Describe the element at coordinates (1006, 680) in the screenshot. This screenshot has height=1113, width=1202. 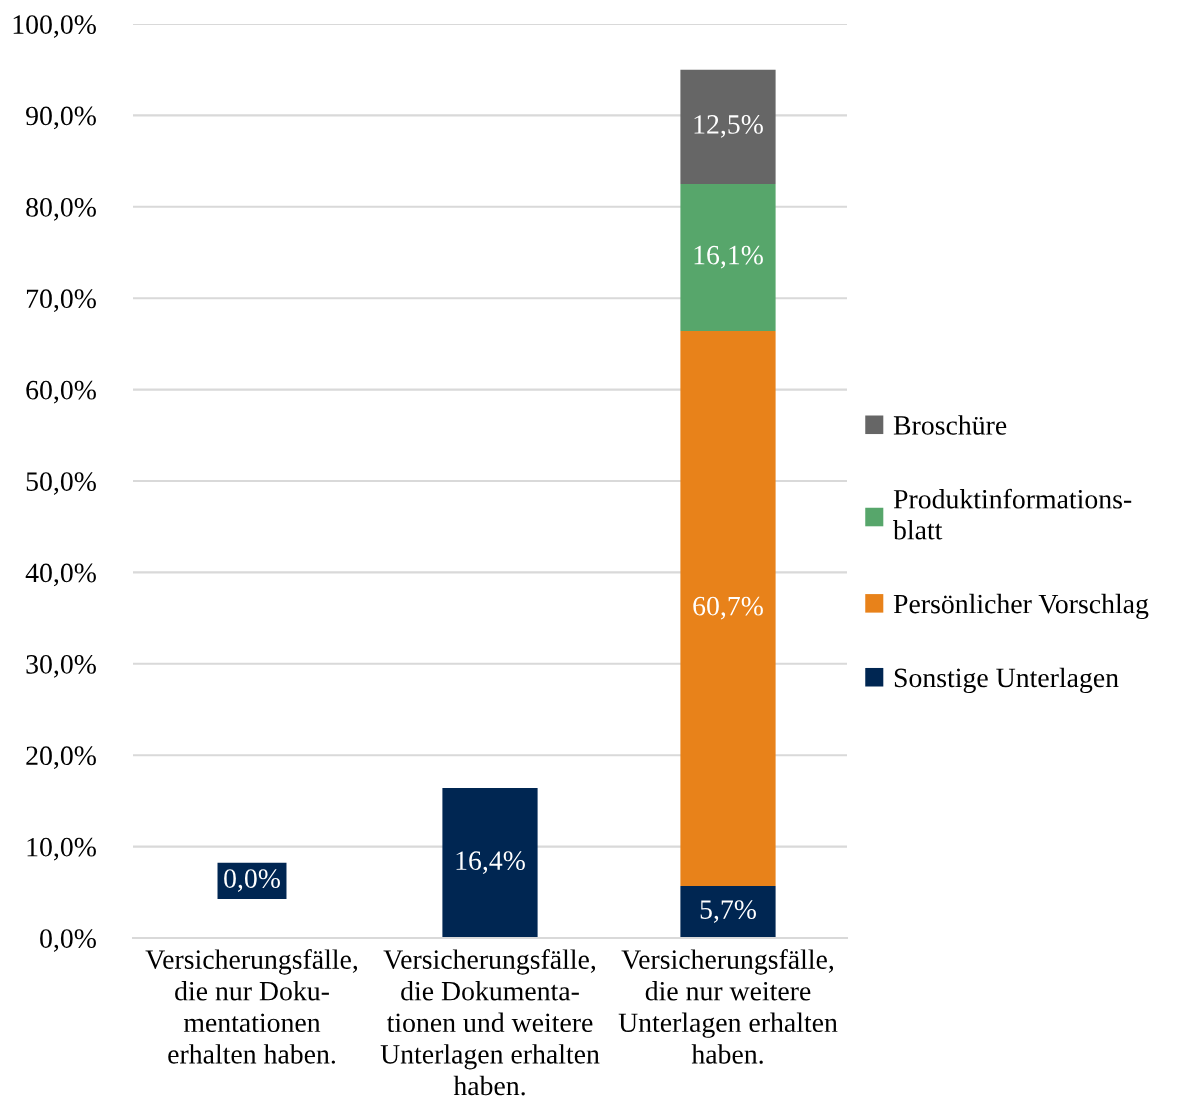
I see `legend-label: Sonstige Unterlagen` at that location.